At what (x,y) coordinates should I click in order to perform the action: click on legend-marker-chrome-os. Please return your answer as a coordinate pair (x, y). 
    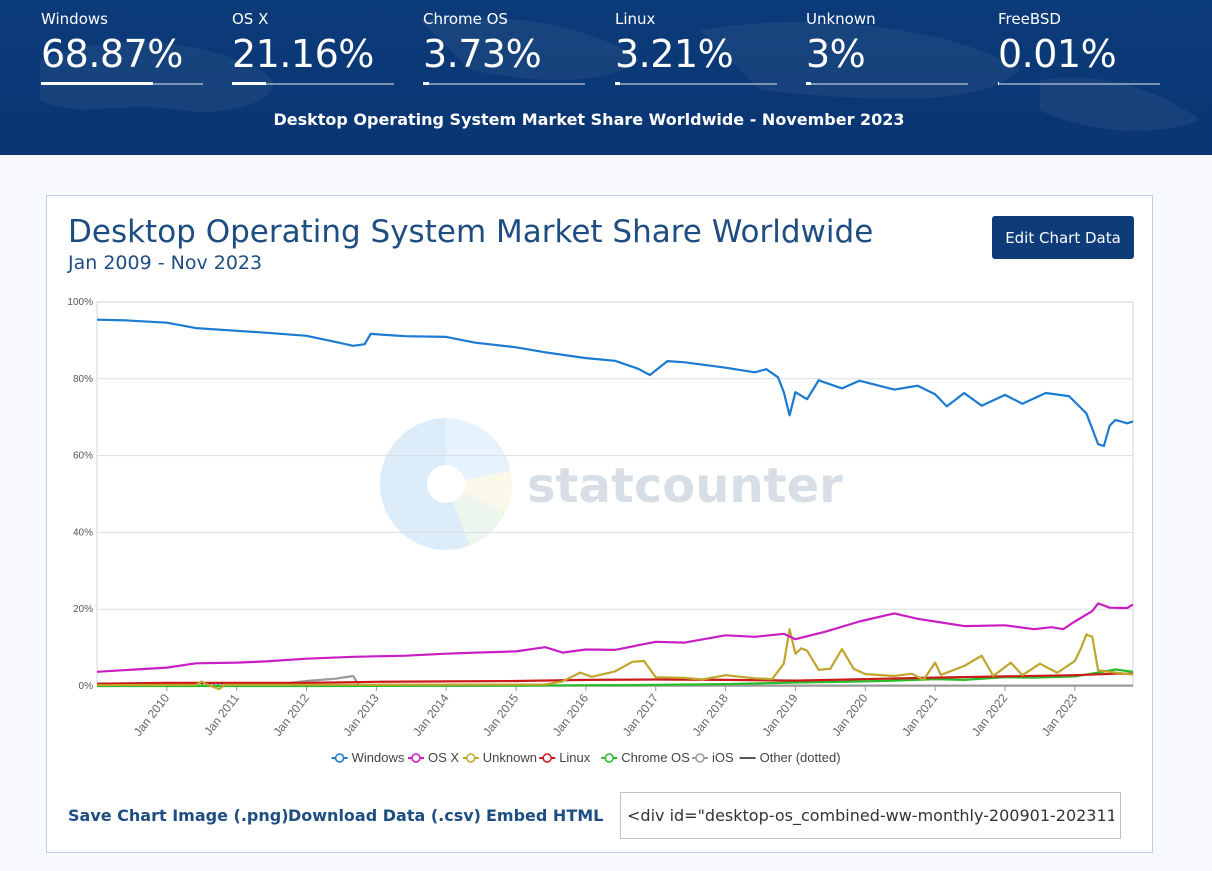
    Looking at the image, I should click on (609, 758).